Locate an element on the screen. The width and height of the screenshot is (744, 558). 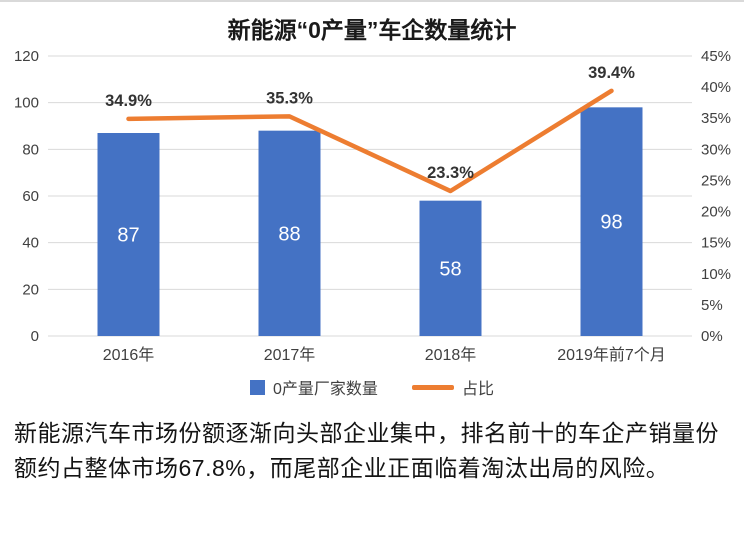
bar-2016年 is located at coordinates (128, 234).